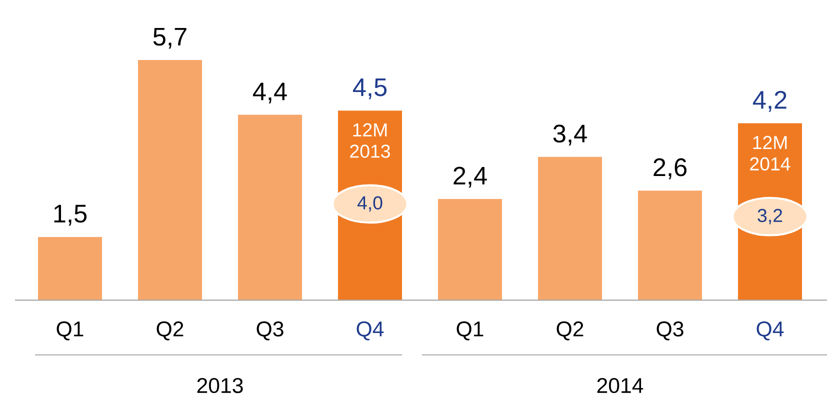 Image resolution: width=827 pixels, height=404 pixels. I want to click on data-label: 2,4, so click(470, 177).